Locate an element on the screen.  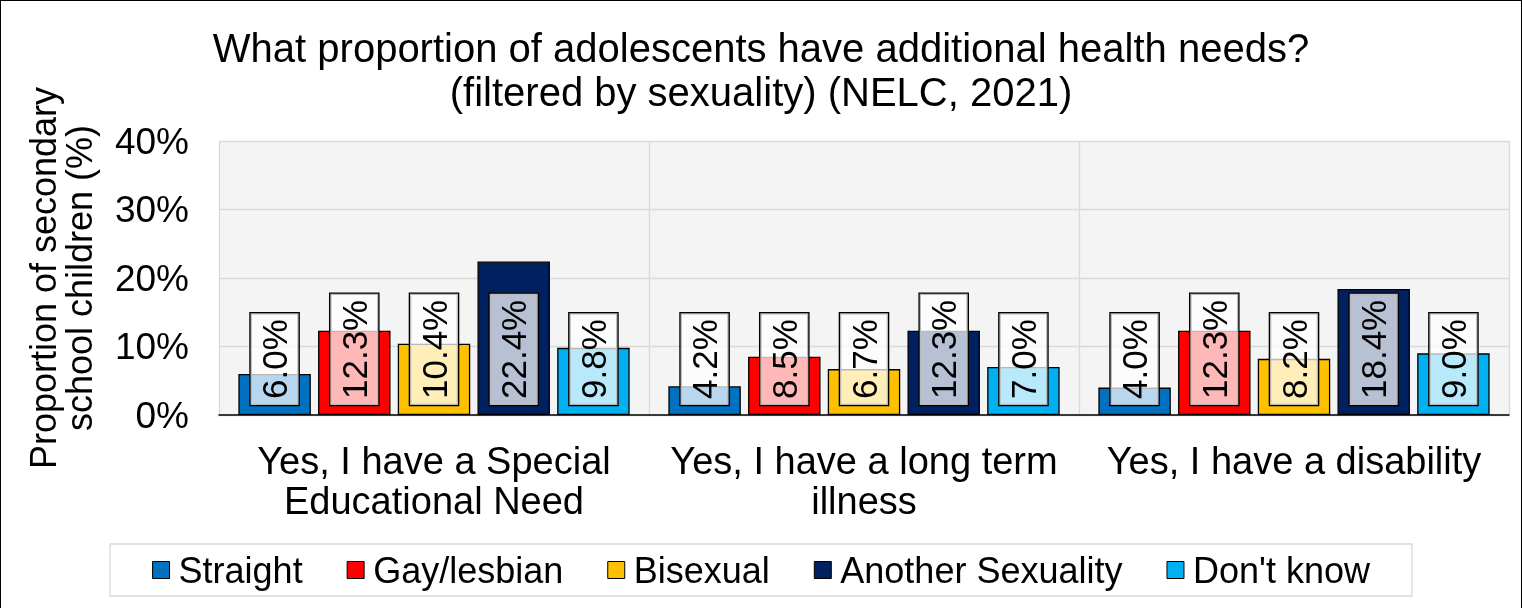
chart-title: What proportion of adolescents have additional health needs? (filtered by sexuality) (NELC, 2021) is located at coordinates (761, 70).